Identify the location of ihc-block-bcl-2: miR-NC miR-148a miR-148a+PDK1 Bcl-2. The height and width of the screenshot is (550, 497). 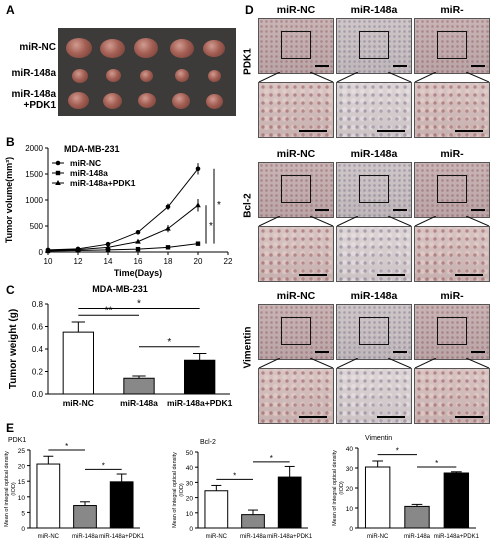
(367, 218).